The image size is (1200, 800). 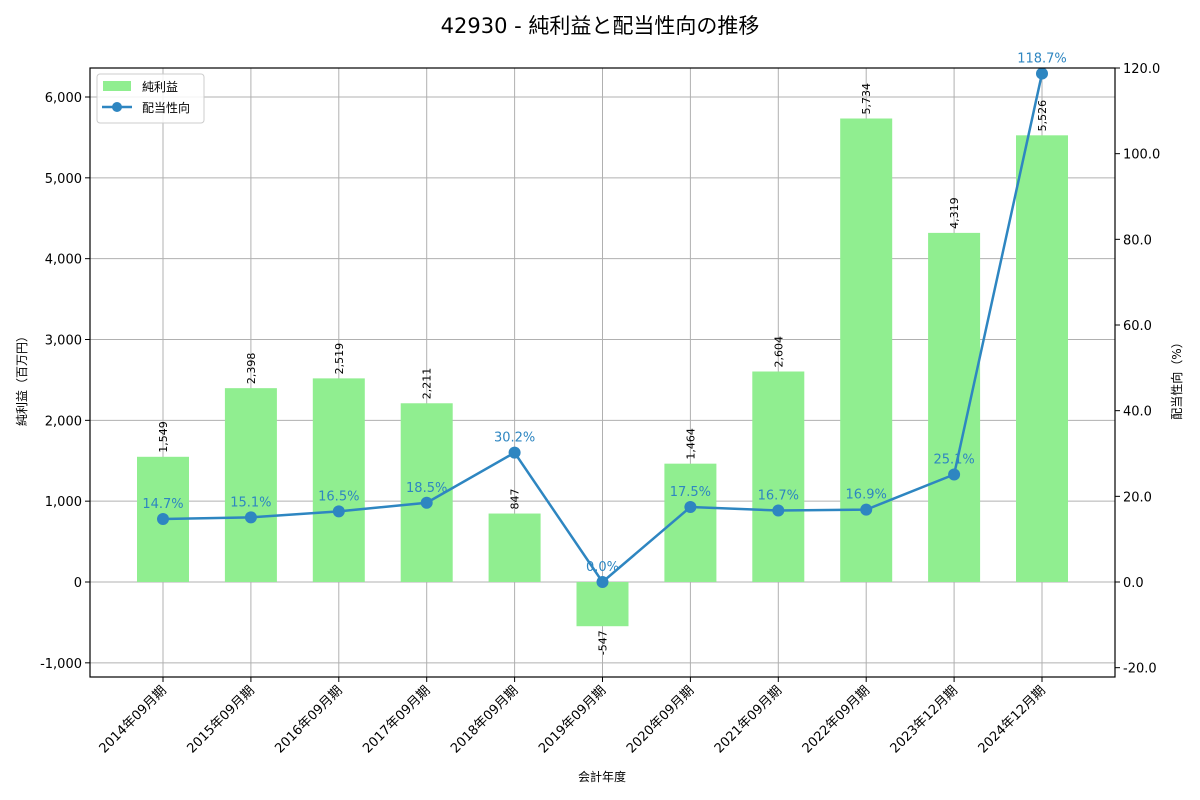 I want to click on legend-label-payout-ratio: 配当性向, so click(x=166, y=107).